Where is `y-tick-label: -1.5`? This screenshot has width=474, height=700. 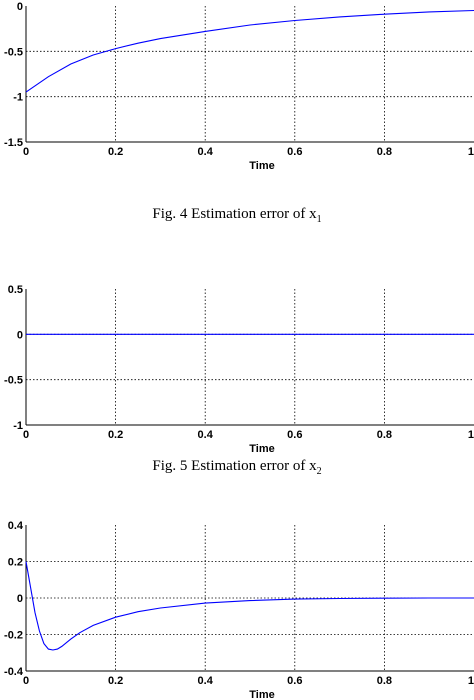 y-tick-label: -1.5 is located at coordinates (13, 143).